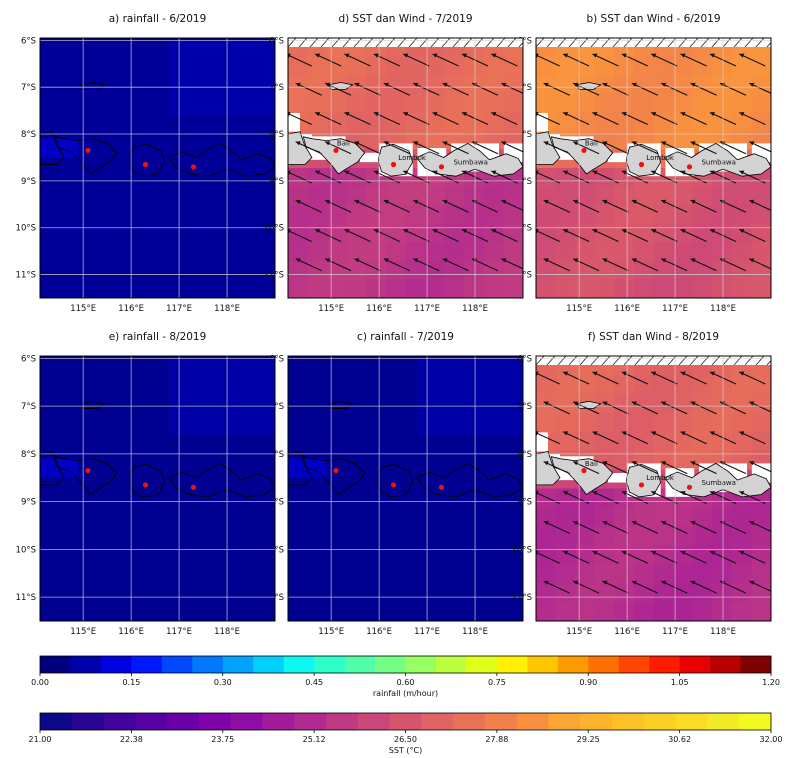  Describe the element at coordinates (179, 309) in the screenshot. I see `x-tick-label: 117°E` at that location.